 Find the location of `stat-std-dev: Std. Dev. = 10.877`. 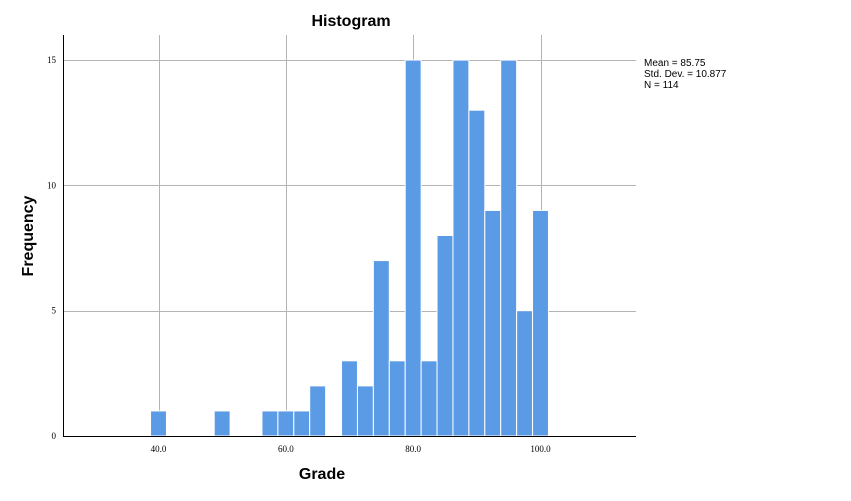

stat-std-dev: Std. Dev. = 10.877 is located at coordinates (685, 74).